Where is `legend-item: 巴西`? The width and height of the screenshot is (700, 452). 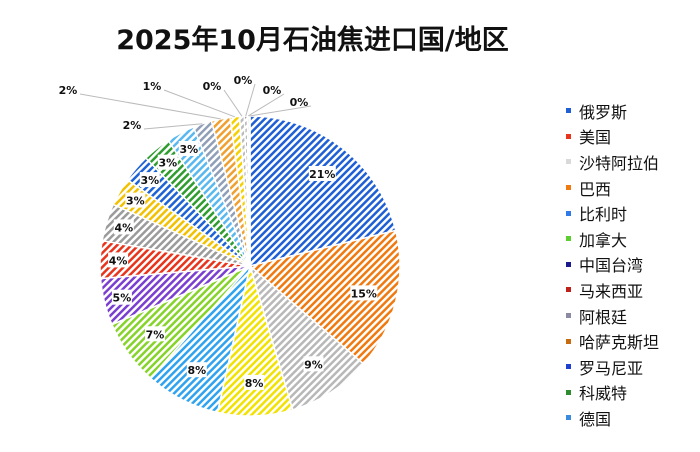 legend-item: 巴西 is located at coordinates (612, 188).